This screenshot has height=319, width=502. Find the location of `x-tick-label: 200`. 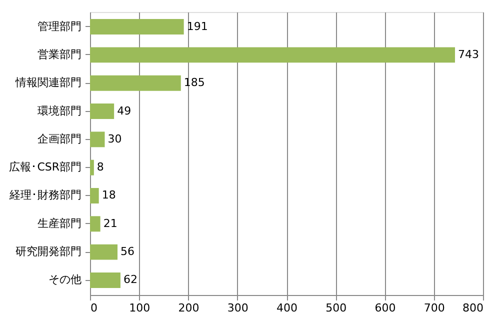

x-tick-label: 200 is located at coordinates (189, 308).